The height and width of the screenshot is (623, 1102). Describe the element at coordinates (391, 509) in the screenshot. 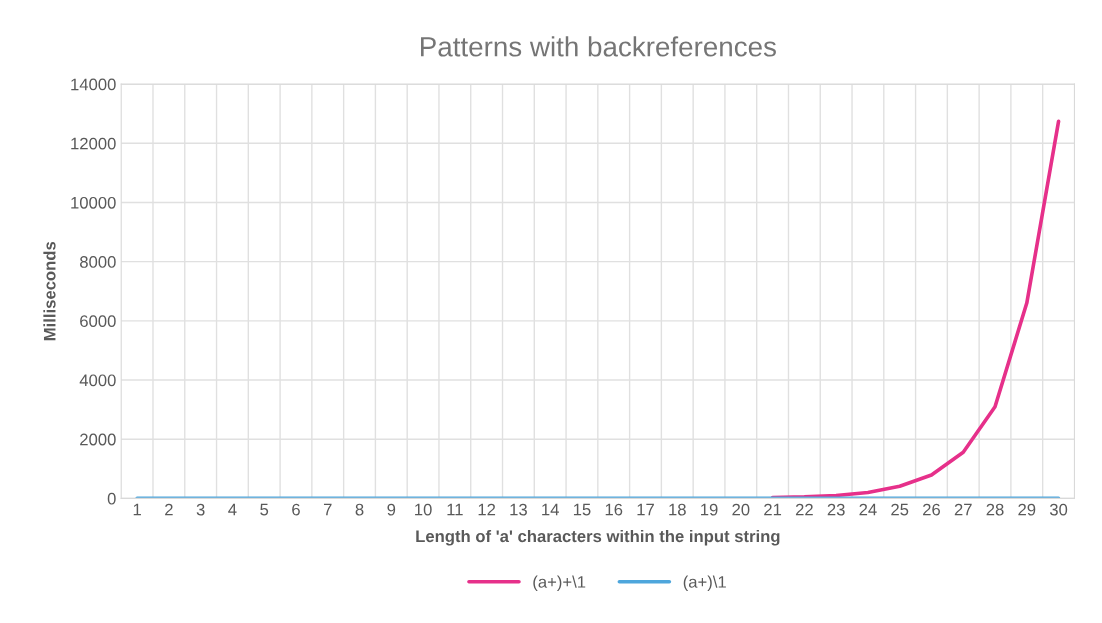

I see `x-tick-label: 9` at that location.